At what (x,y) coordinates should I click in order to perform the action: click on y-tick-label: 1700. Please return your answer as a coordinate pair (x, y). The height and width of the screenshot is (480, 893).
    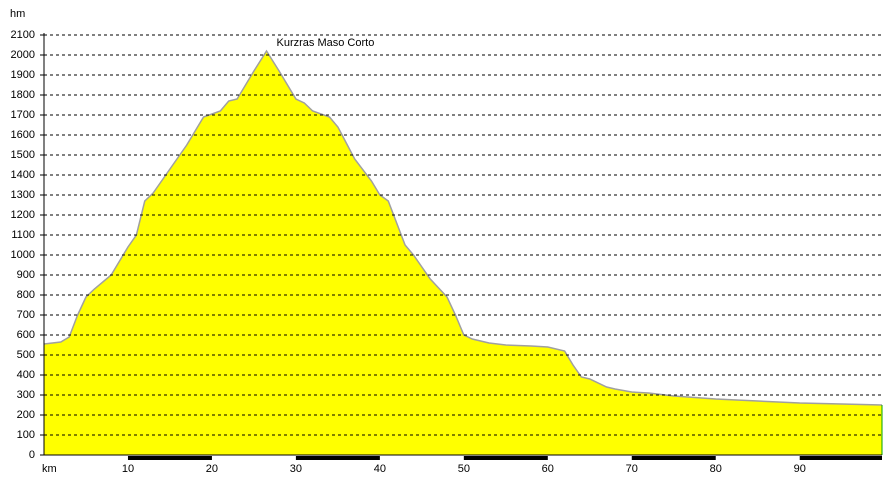
    Looking at the image, I should click on (23, 115).